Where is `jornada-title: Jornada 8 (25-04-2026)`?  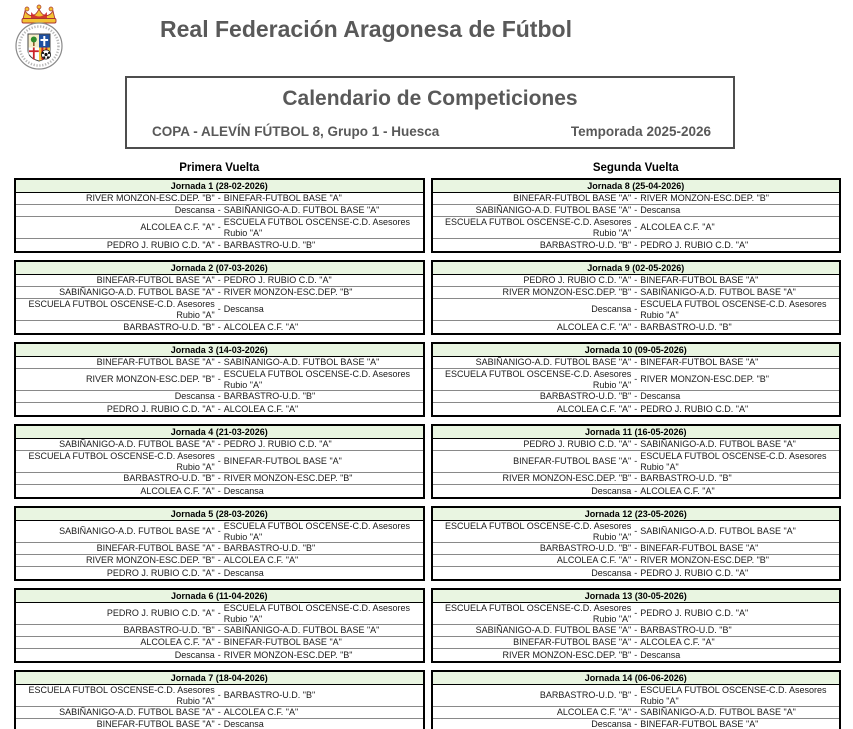
jornada-title: Jornada 8 (25-04-2026) is located at coordinates (635, 186).